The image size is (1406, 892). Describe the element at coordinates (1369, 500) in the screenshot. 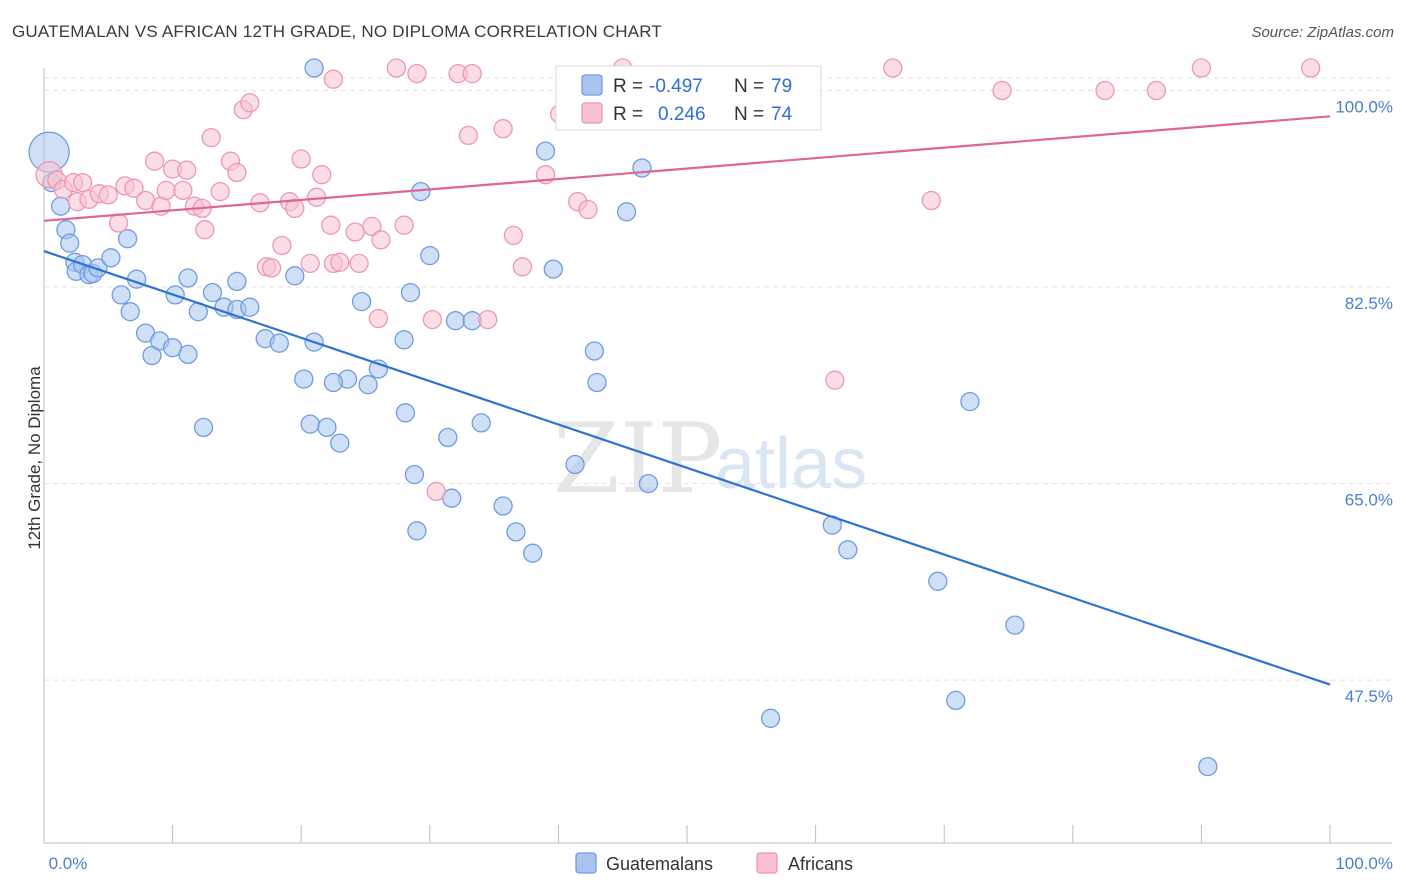

I see `y-tick-label: 65.0%` at that location.